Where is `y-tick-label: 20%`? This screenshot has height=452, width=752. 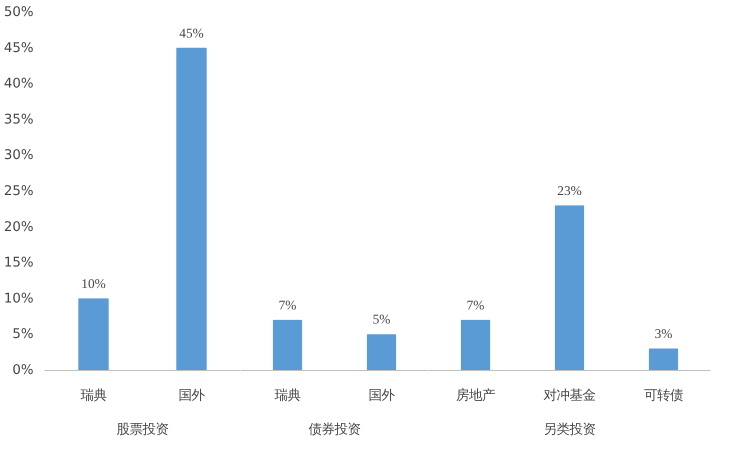
y-tick-label: 20% is located at coordinates (19, 227).